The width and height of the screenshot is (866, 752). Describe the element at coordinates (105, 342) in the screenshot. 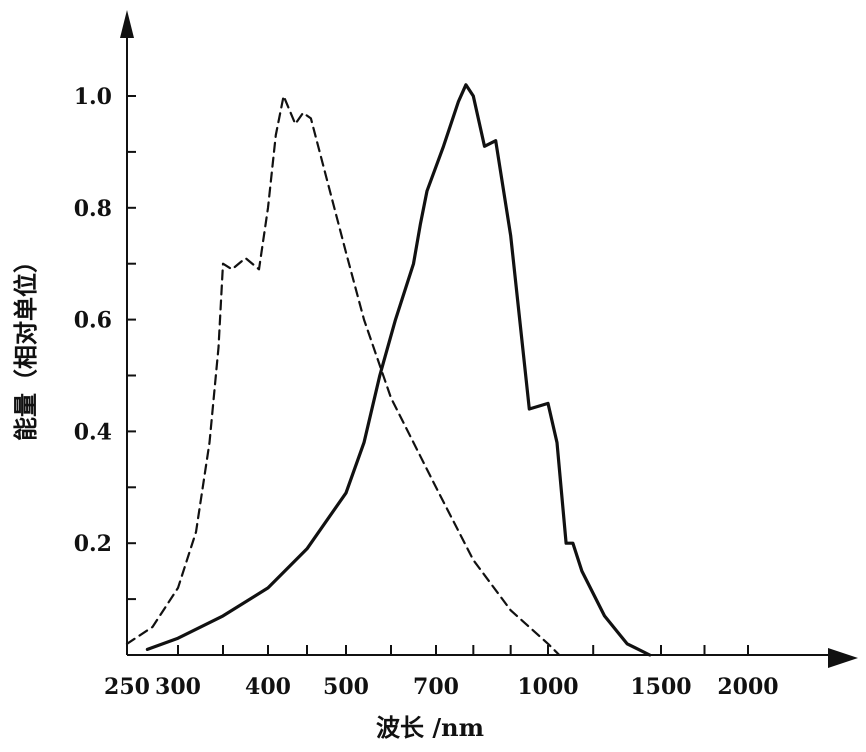

I see `y-ticks: 0.2 0.4 0.6 0.8 1.0` at that location.